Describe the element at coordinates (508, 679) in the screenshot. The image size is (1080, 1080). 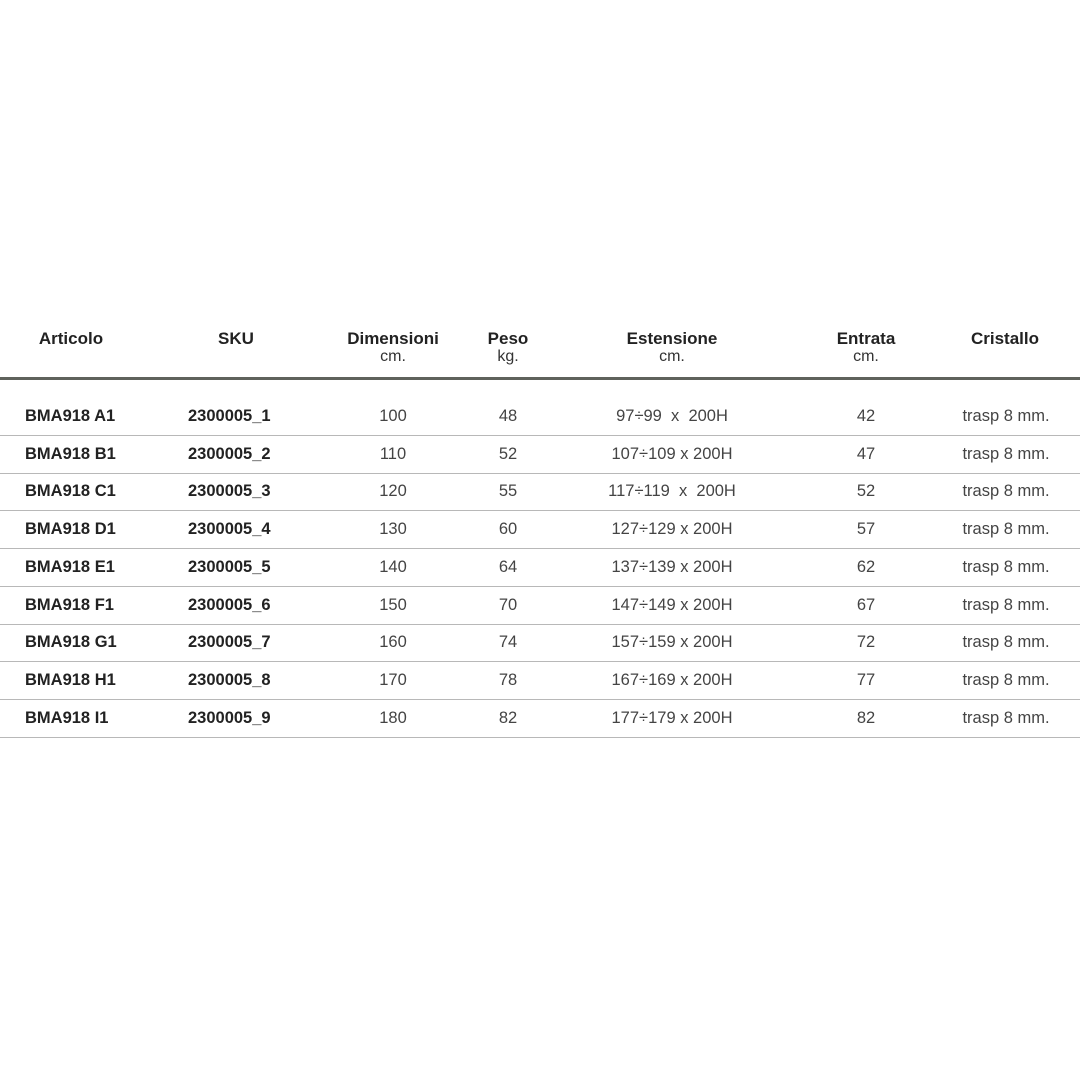
I see `cell-peso: 78` at that location.